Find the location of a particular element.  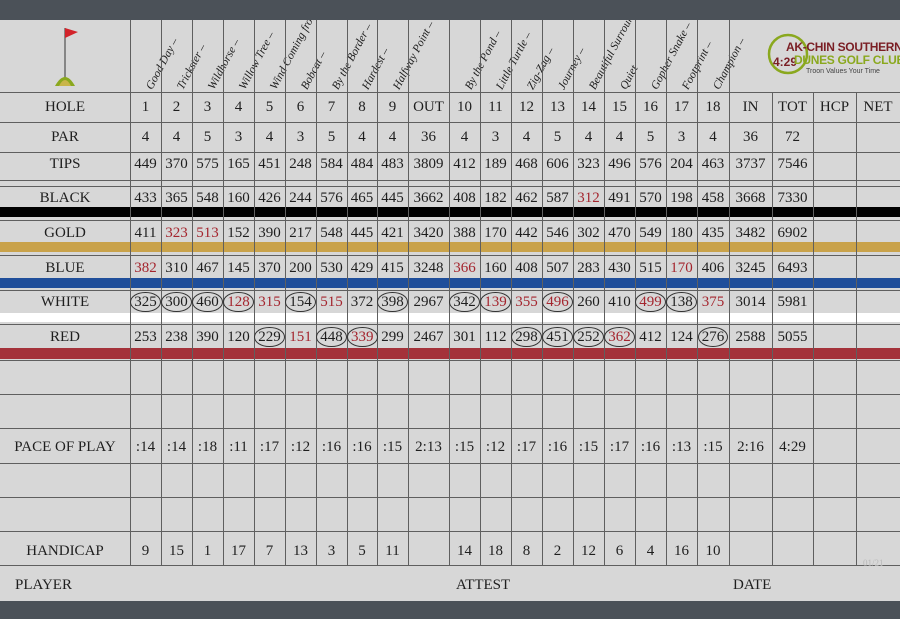

score-cell: 406 is located at coordinates (713, 268).